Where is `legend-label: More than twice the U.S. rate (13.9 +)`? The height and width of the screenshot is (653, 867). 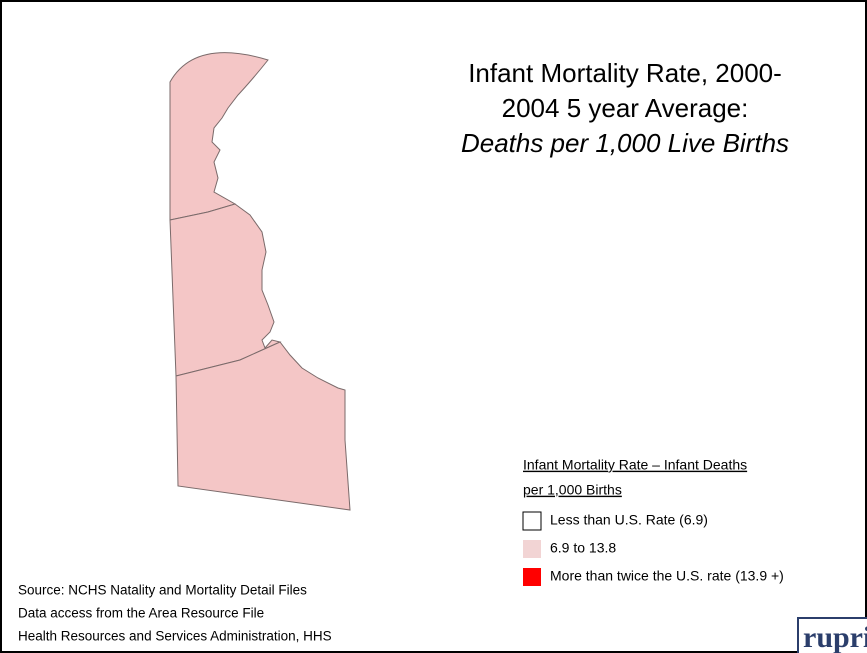 legend-label: More than twice the U.S. rate (13.9 +) is located at coordinates (667, 576).